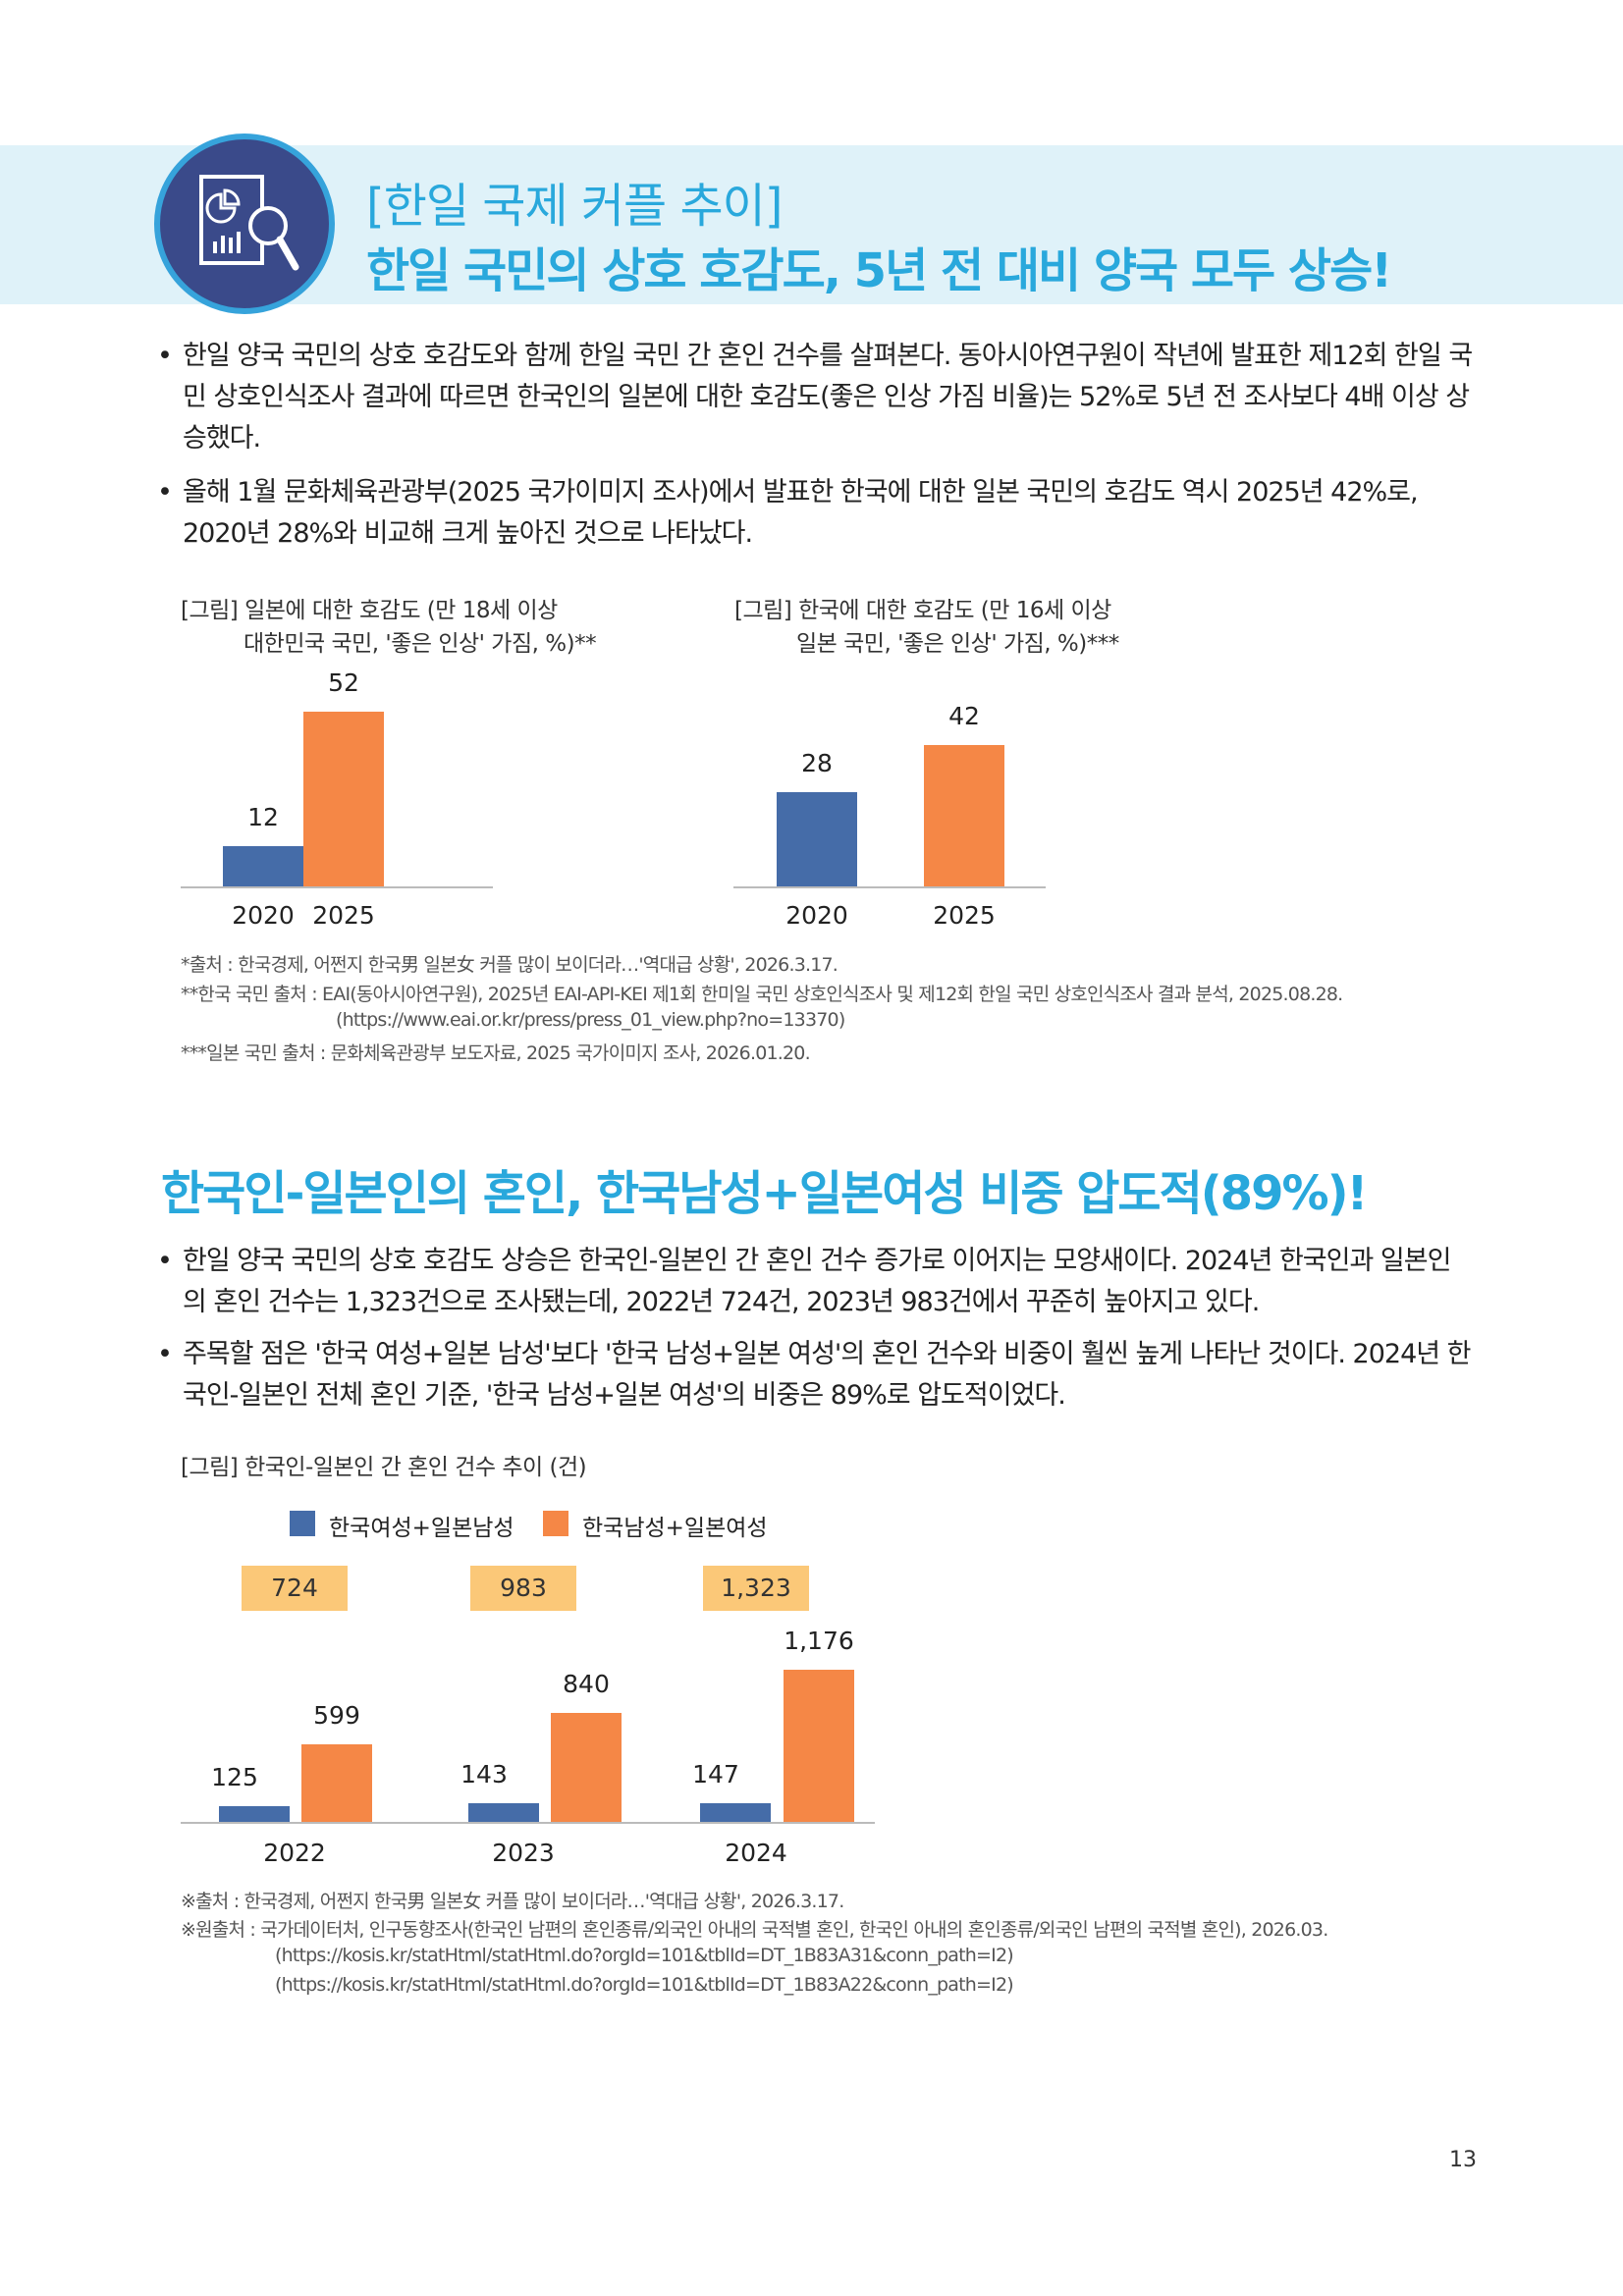 This screenshot has height=2296, width=1623. What do you see at coordinates (575, 206) in the screenshot?
I see `section-label: [한일 국제 커플 추이]` at bounding box center [575, 206].